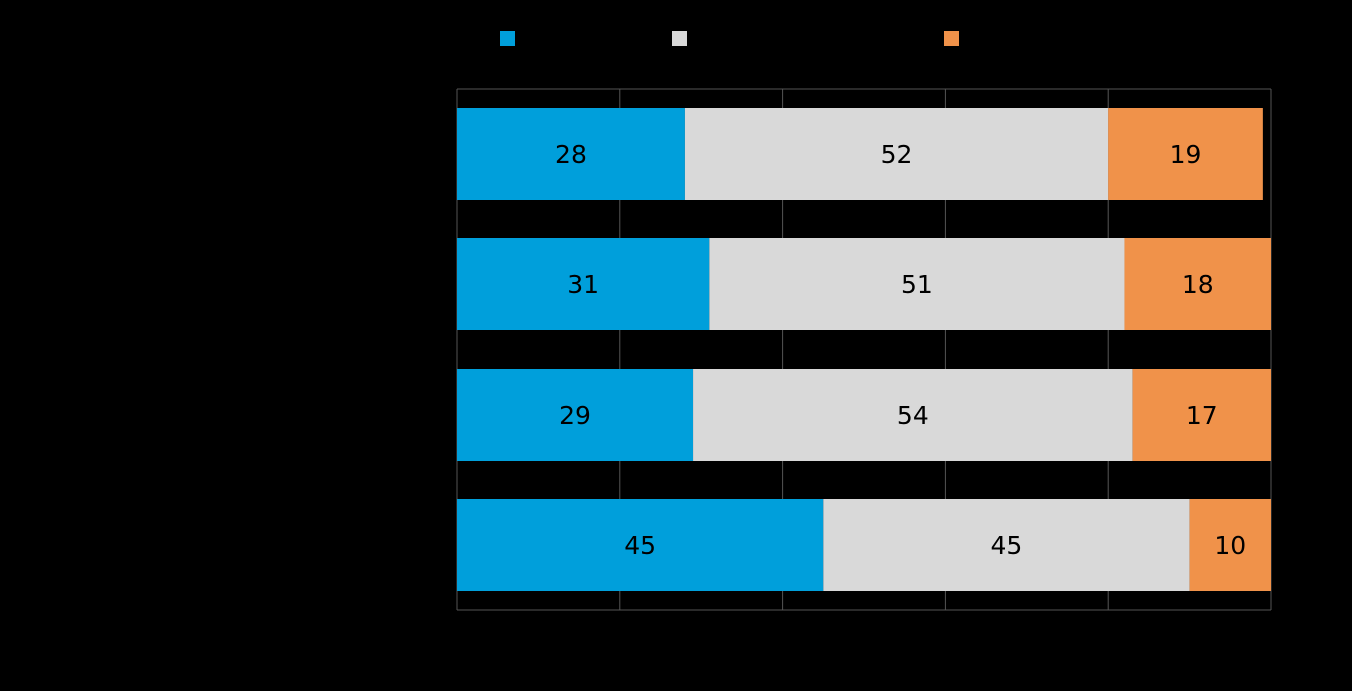 This screenshot has height=691, width=1352. I want to click on data-label-row-3-series-1: 29, so click(575, 415).